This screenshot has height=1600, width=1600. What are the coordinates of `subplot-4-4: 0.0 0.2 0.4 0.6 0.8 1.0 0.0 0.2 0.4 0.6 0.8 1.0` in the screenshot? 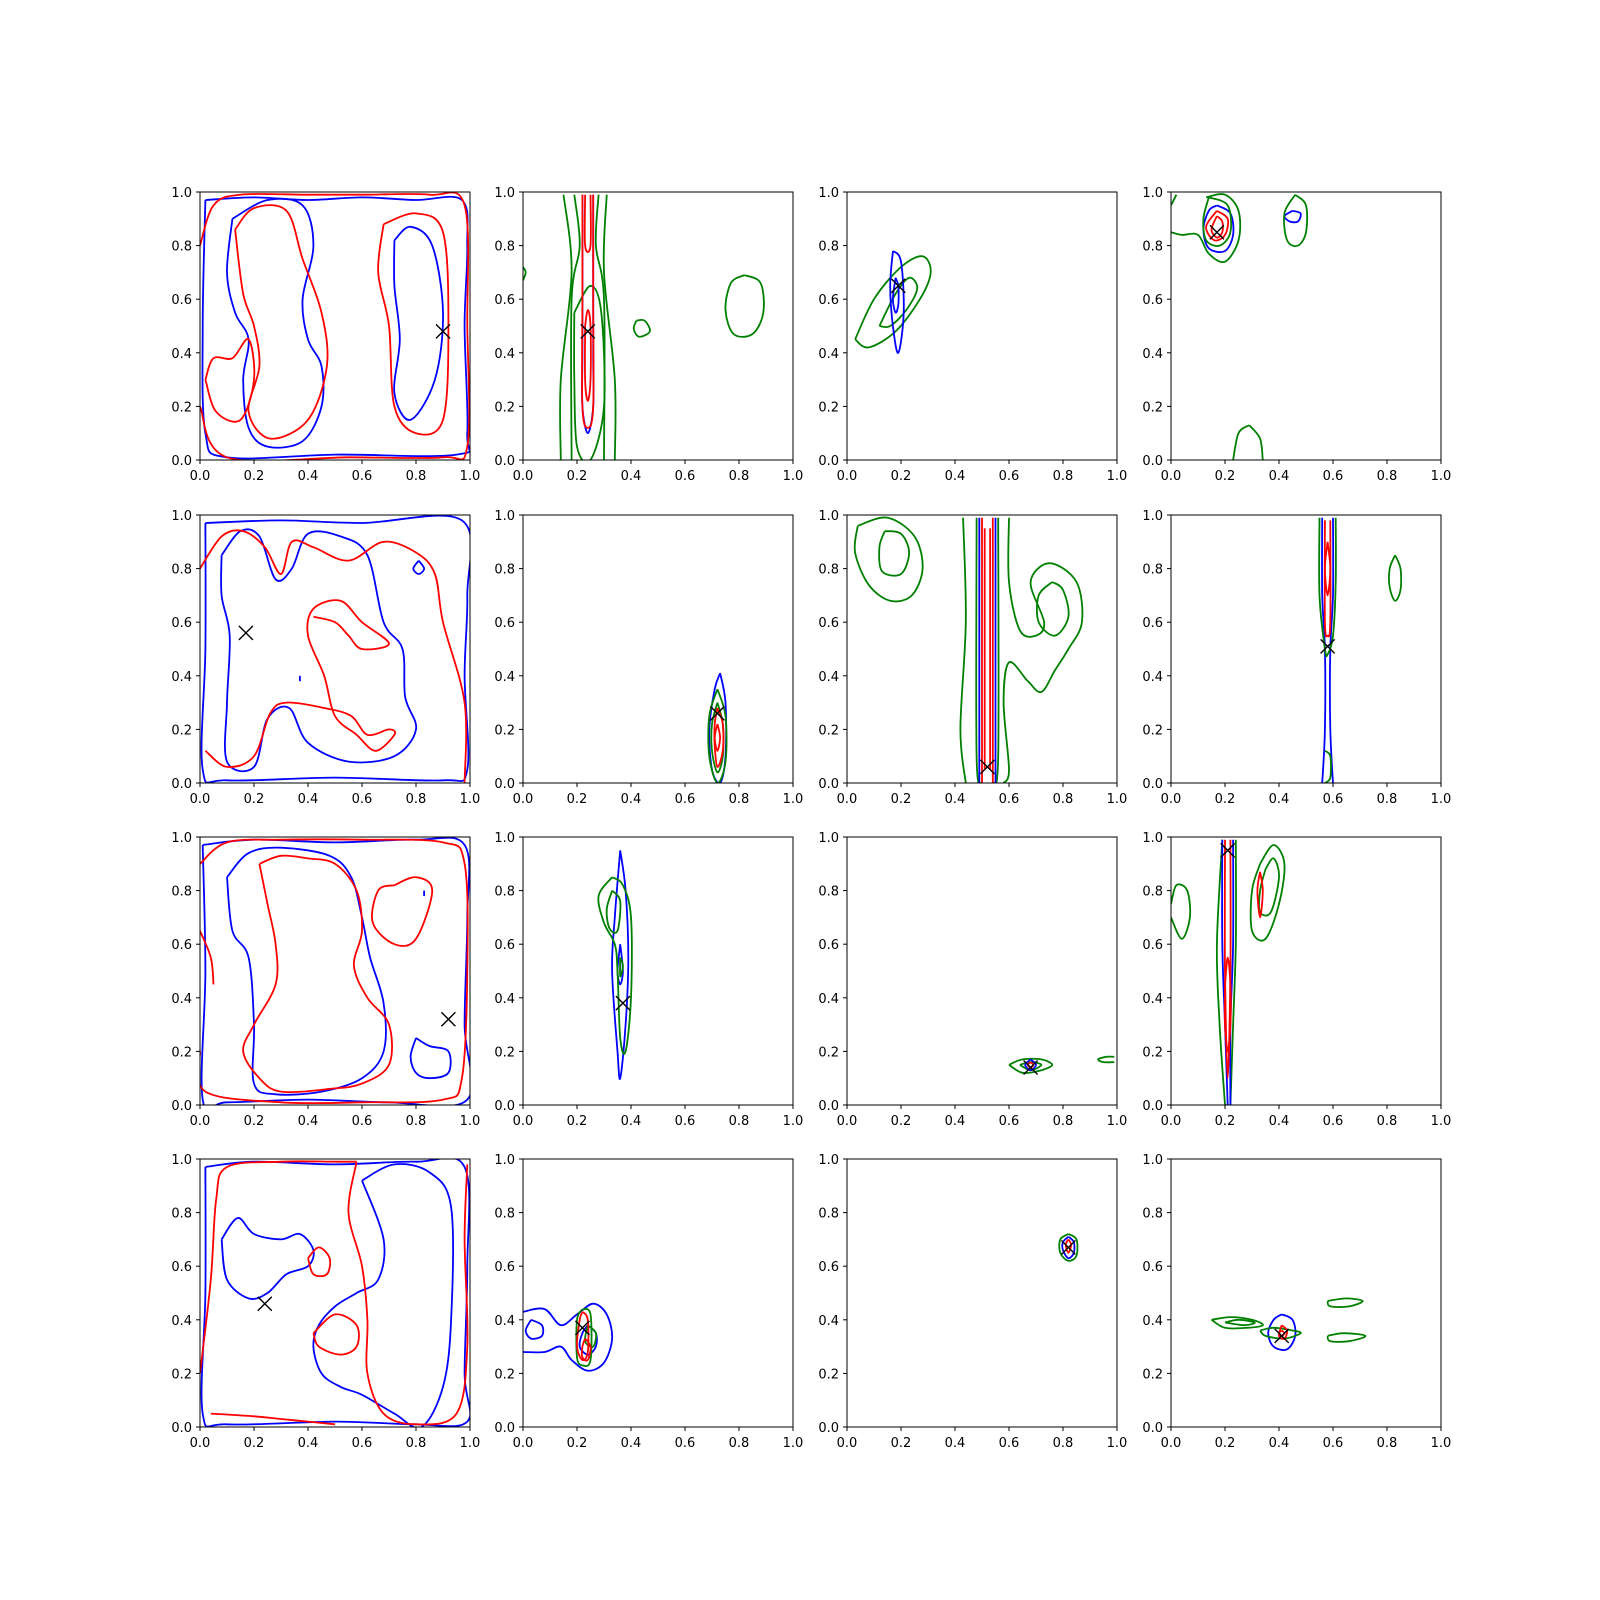 It's located at (1296, 1302).